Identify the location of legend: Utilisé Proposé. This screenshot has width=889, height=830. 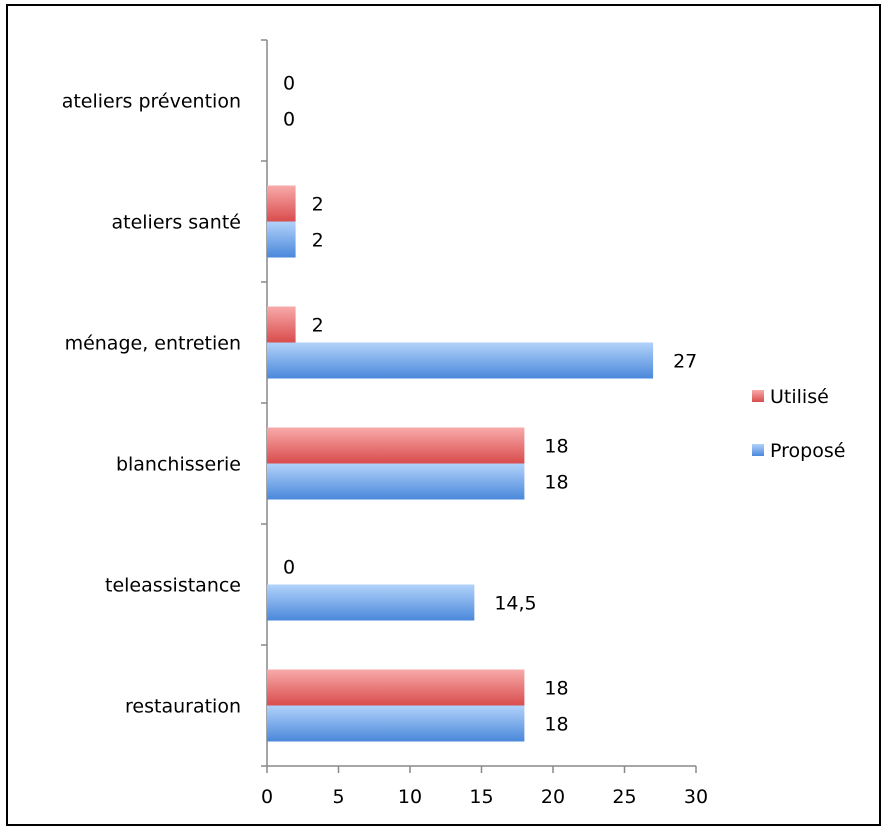
(798, 424).